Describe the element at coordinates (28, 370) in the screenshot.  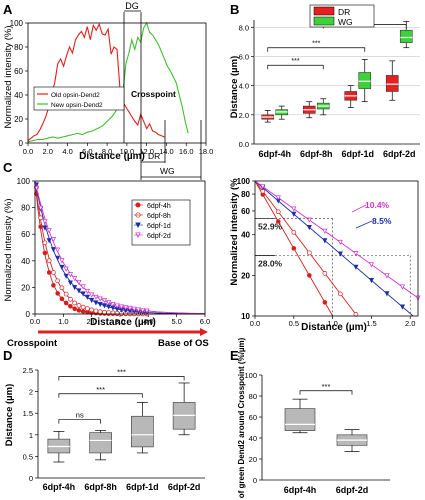
I see `ytick-label: 2.5` at that location.